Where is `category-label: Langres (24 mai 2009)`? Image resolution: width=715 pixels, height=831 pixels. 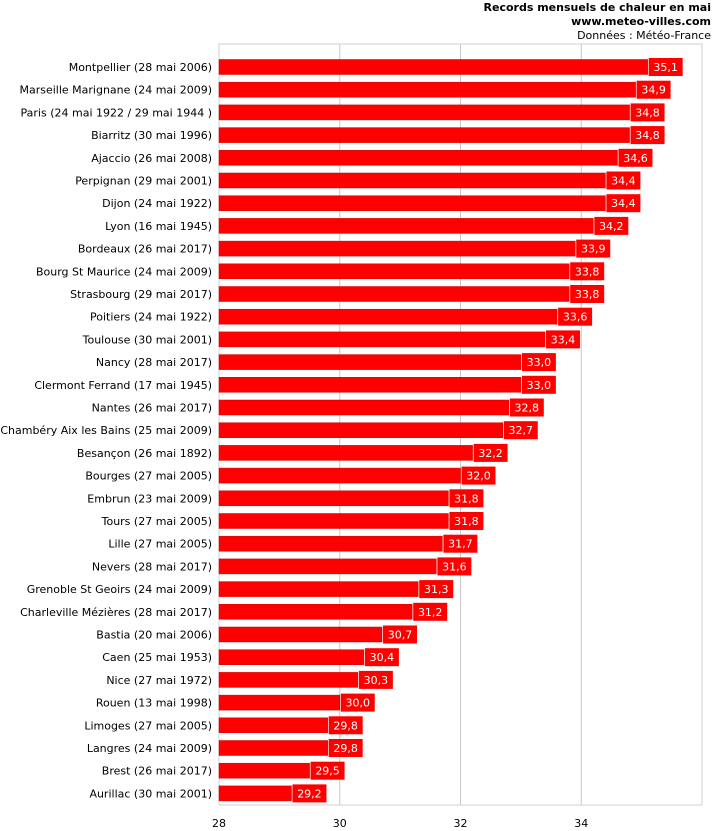
category-label: Langres (24 mai 2009) is located at coordinates (149, 748).